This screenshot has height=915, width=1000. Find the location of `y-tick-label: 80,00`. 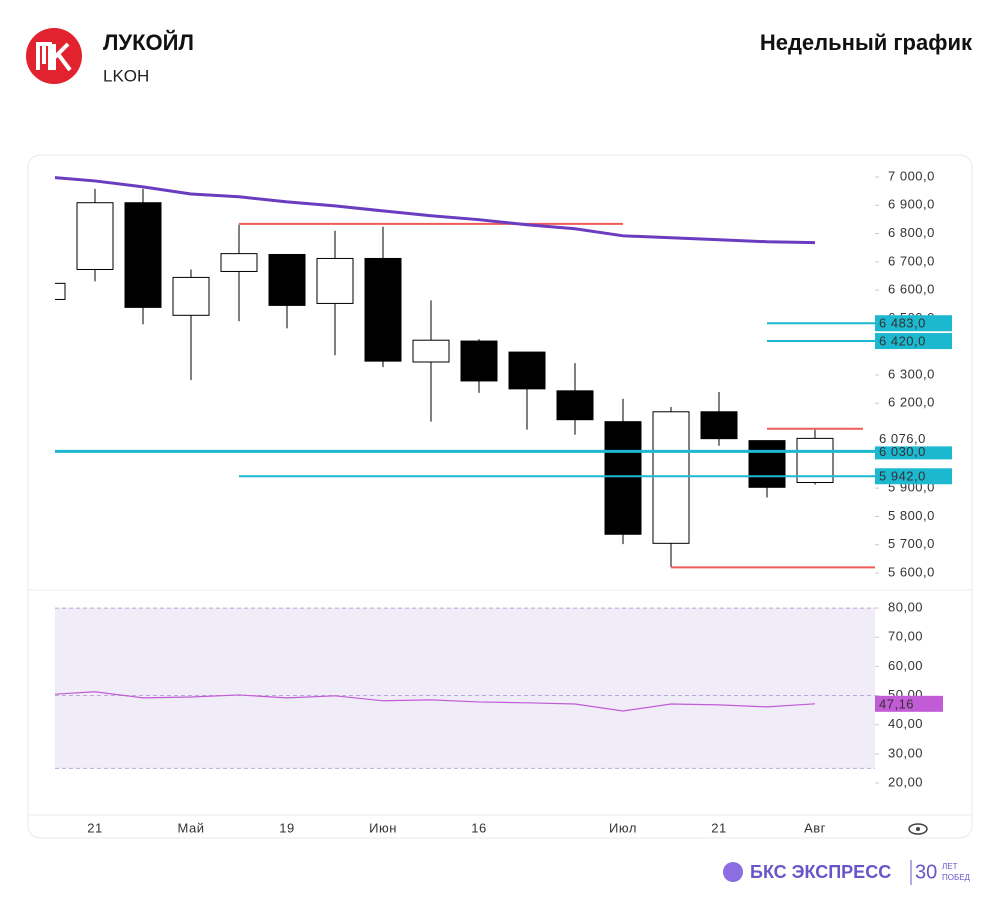

y-tick-label: 80,00 is located at coordinates (905, 607).